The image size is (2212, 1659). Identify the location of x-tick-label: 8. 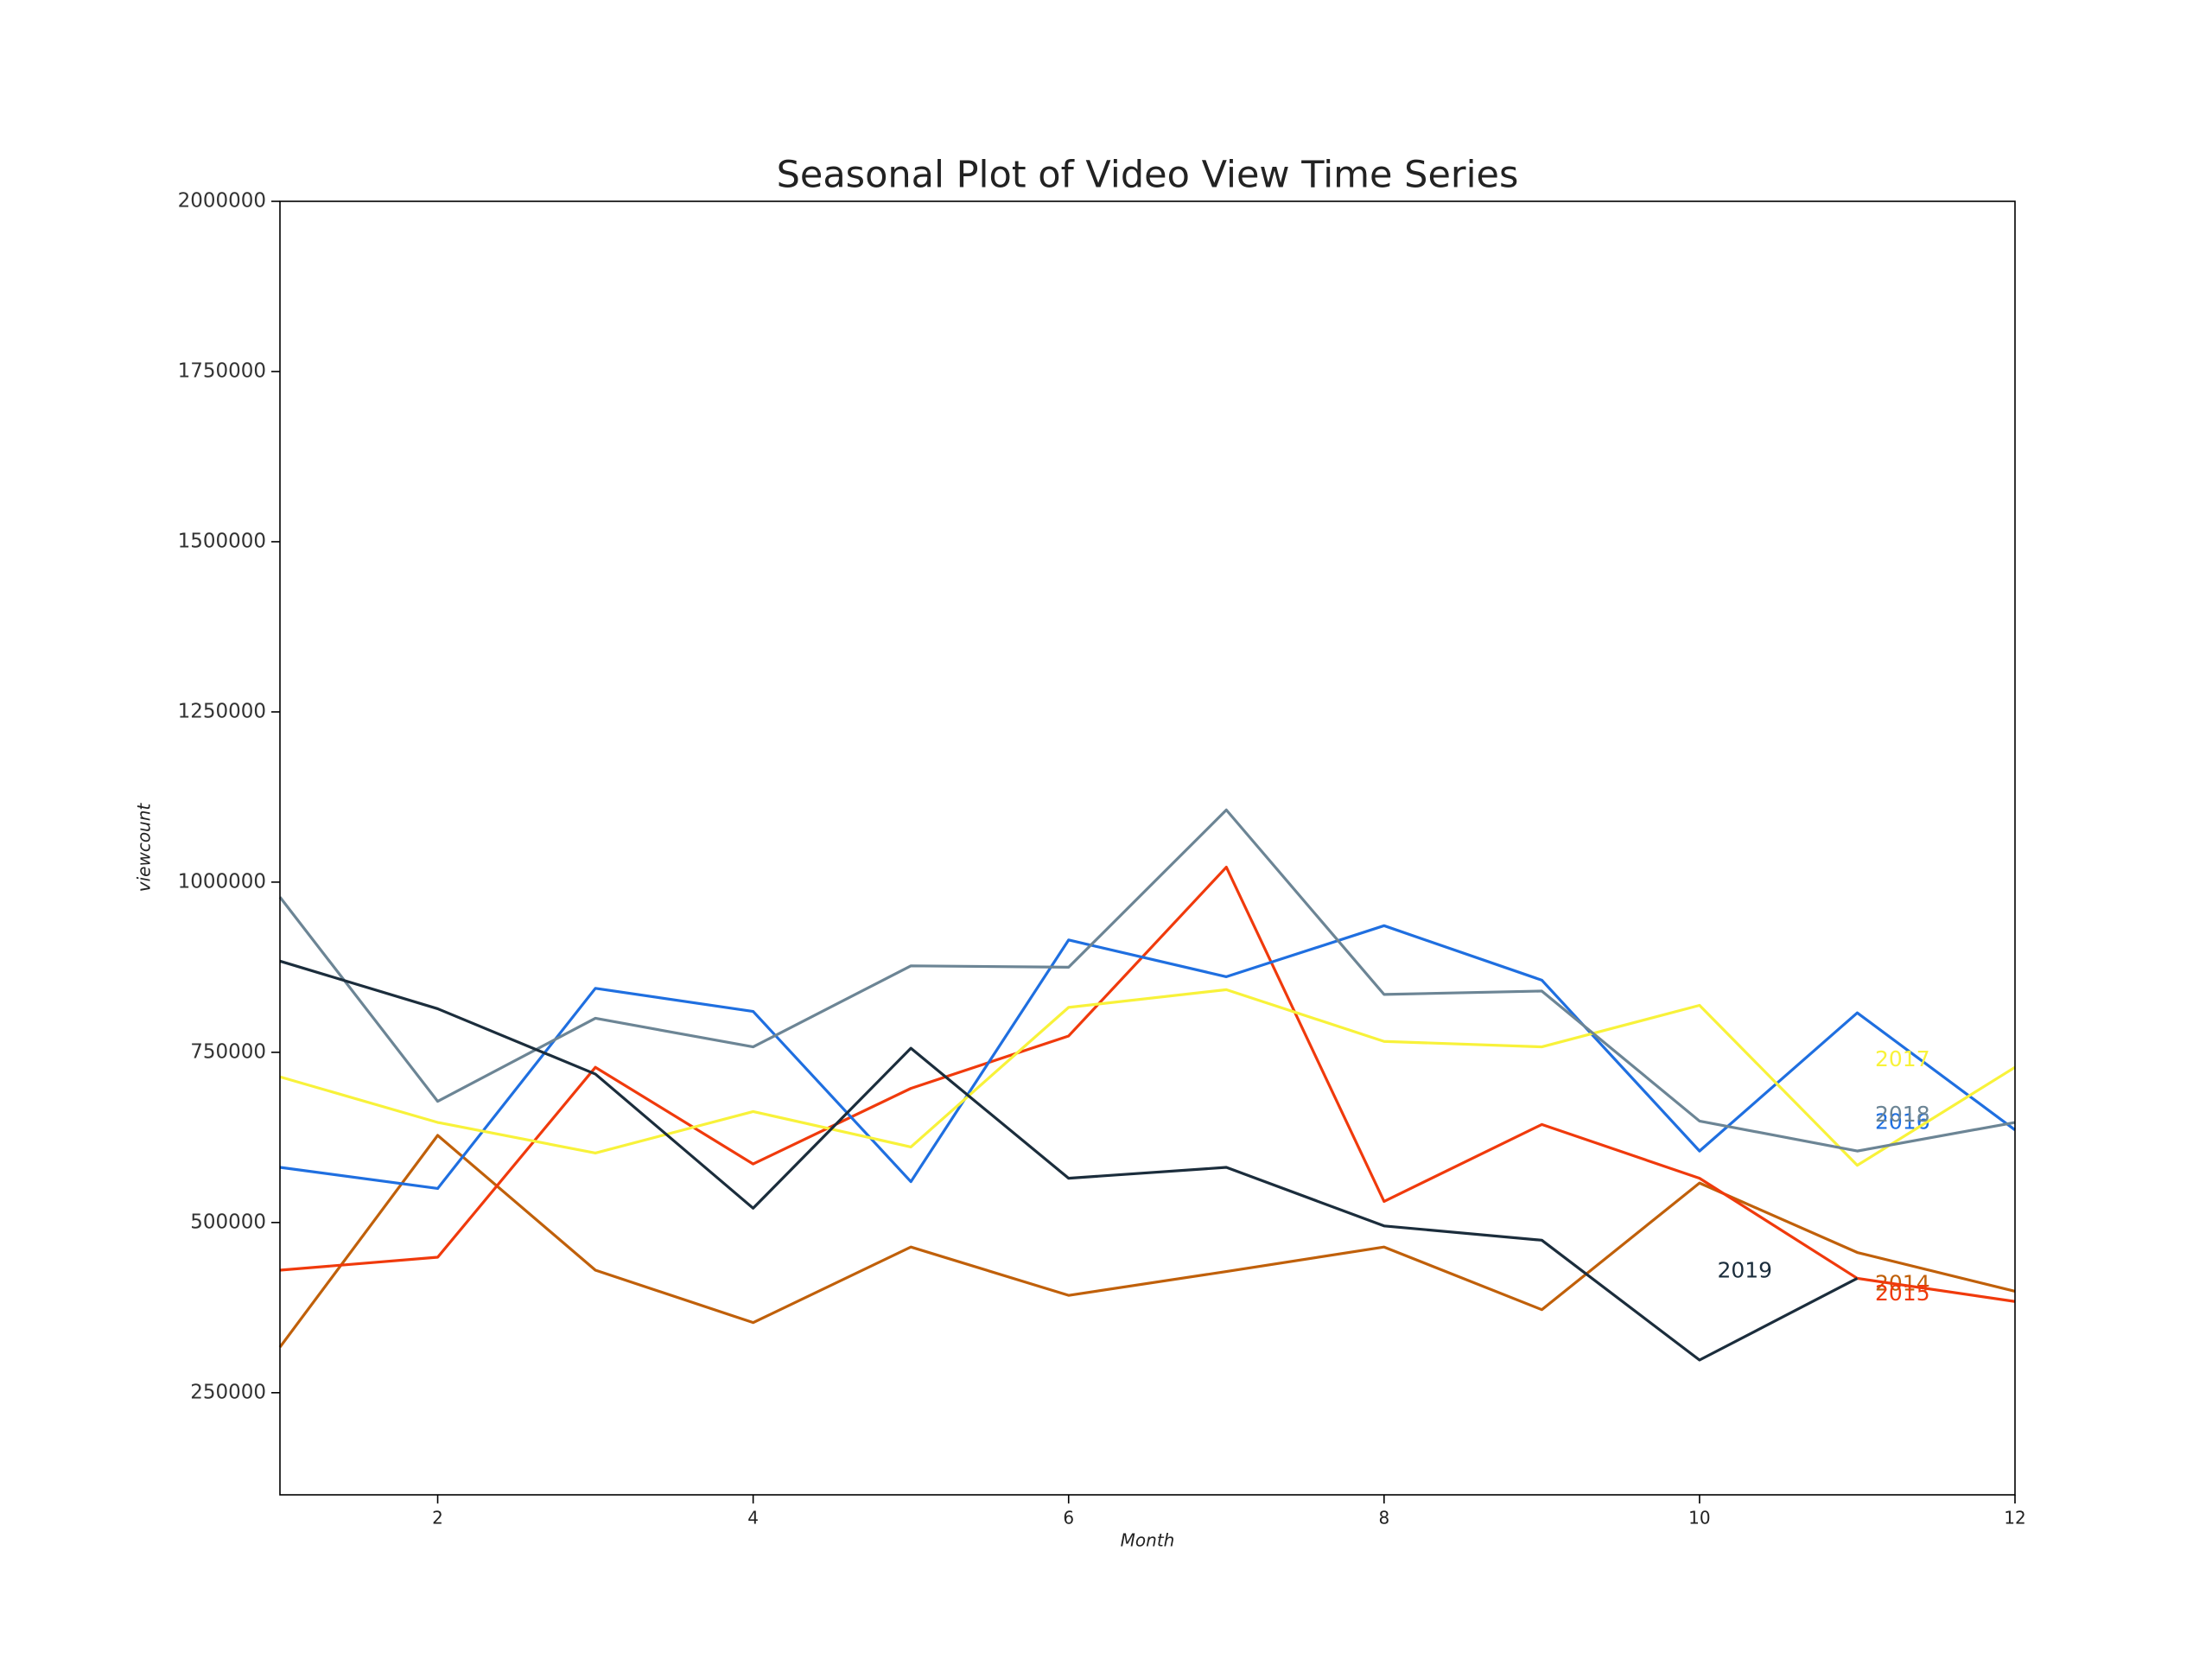
(1383, 1518).